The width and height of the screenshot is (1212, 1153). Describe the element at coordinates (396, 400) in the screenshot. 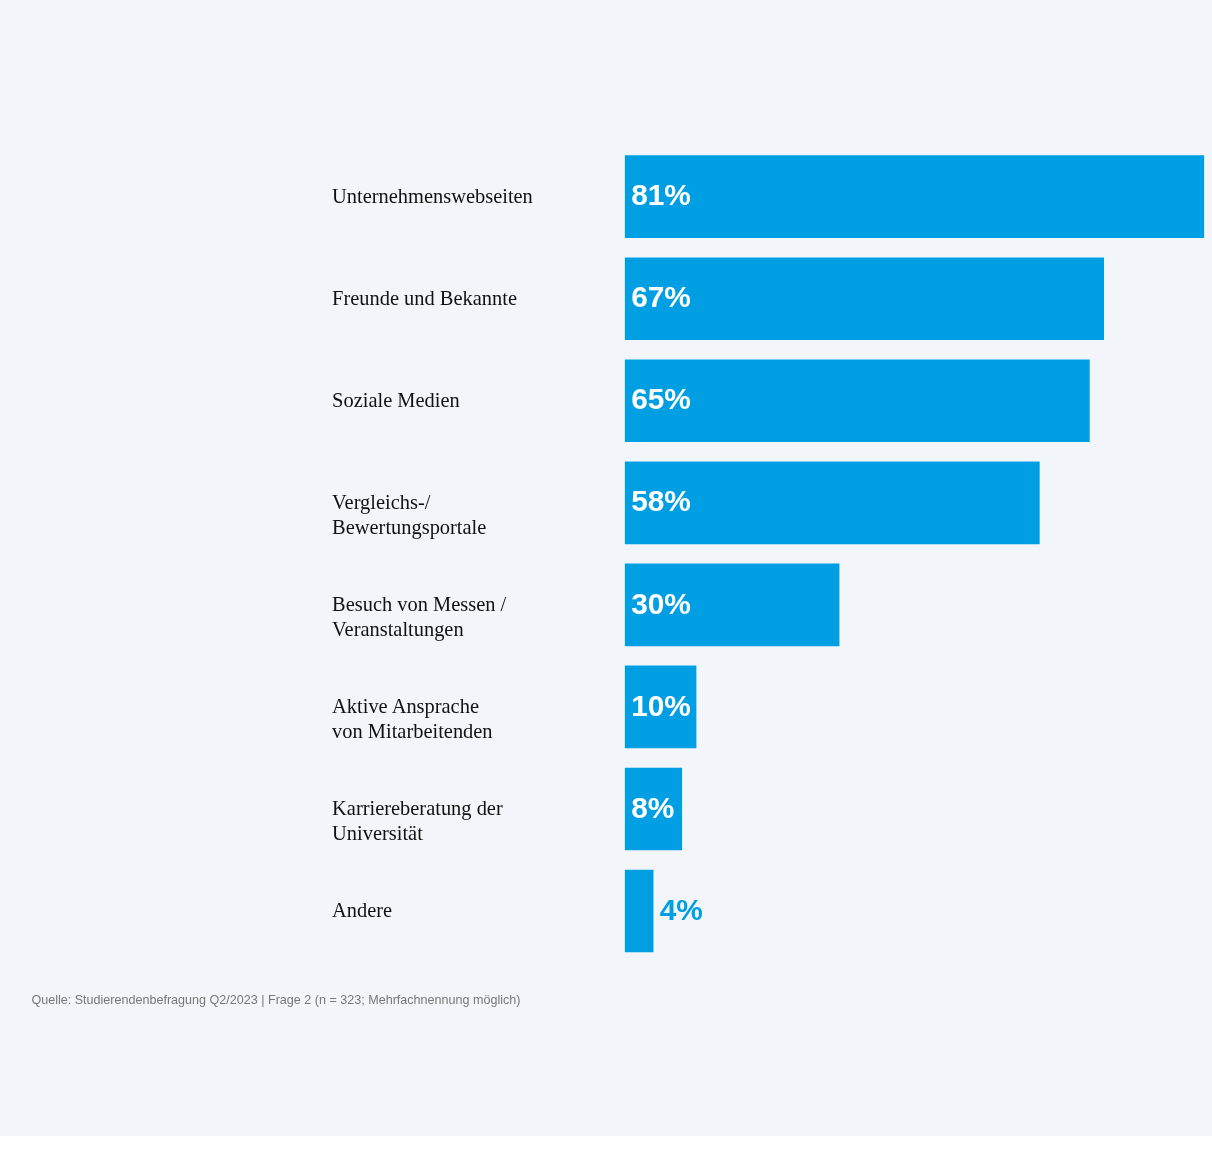

I see `y-tick-label: Soziale Medien` at that location.